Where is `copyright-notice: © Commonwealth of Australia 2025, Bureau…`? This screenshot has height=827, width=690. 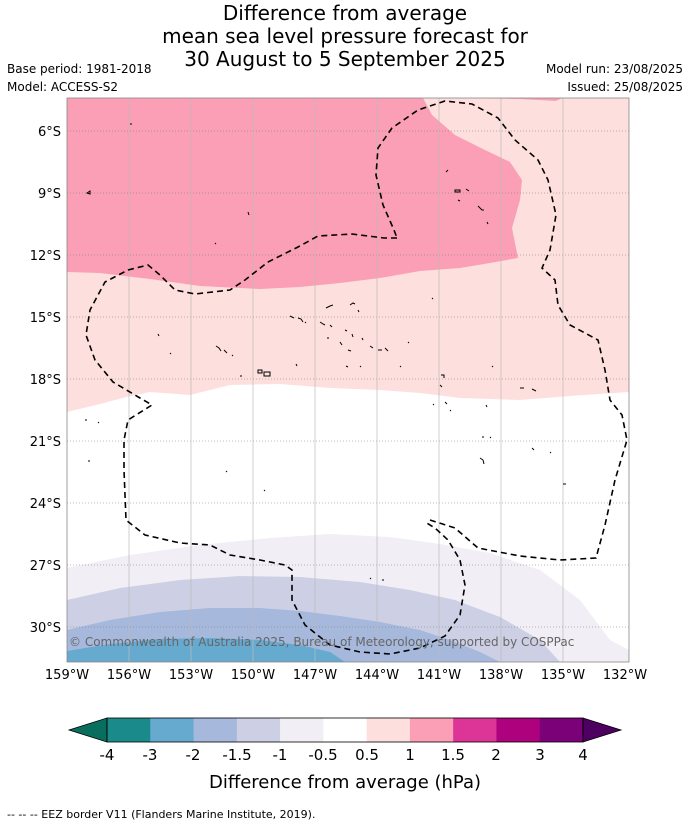 copyright-notice: © Commonwealth of Australia 2025, Bureau… is located at coordinates (321, 642).